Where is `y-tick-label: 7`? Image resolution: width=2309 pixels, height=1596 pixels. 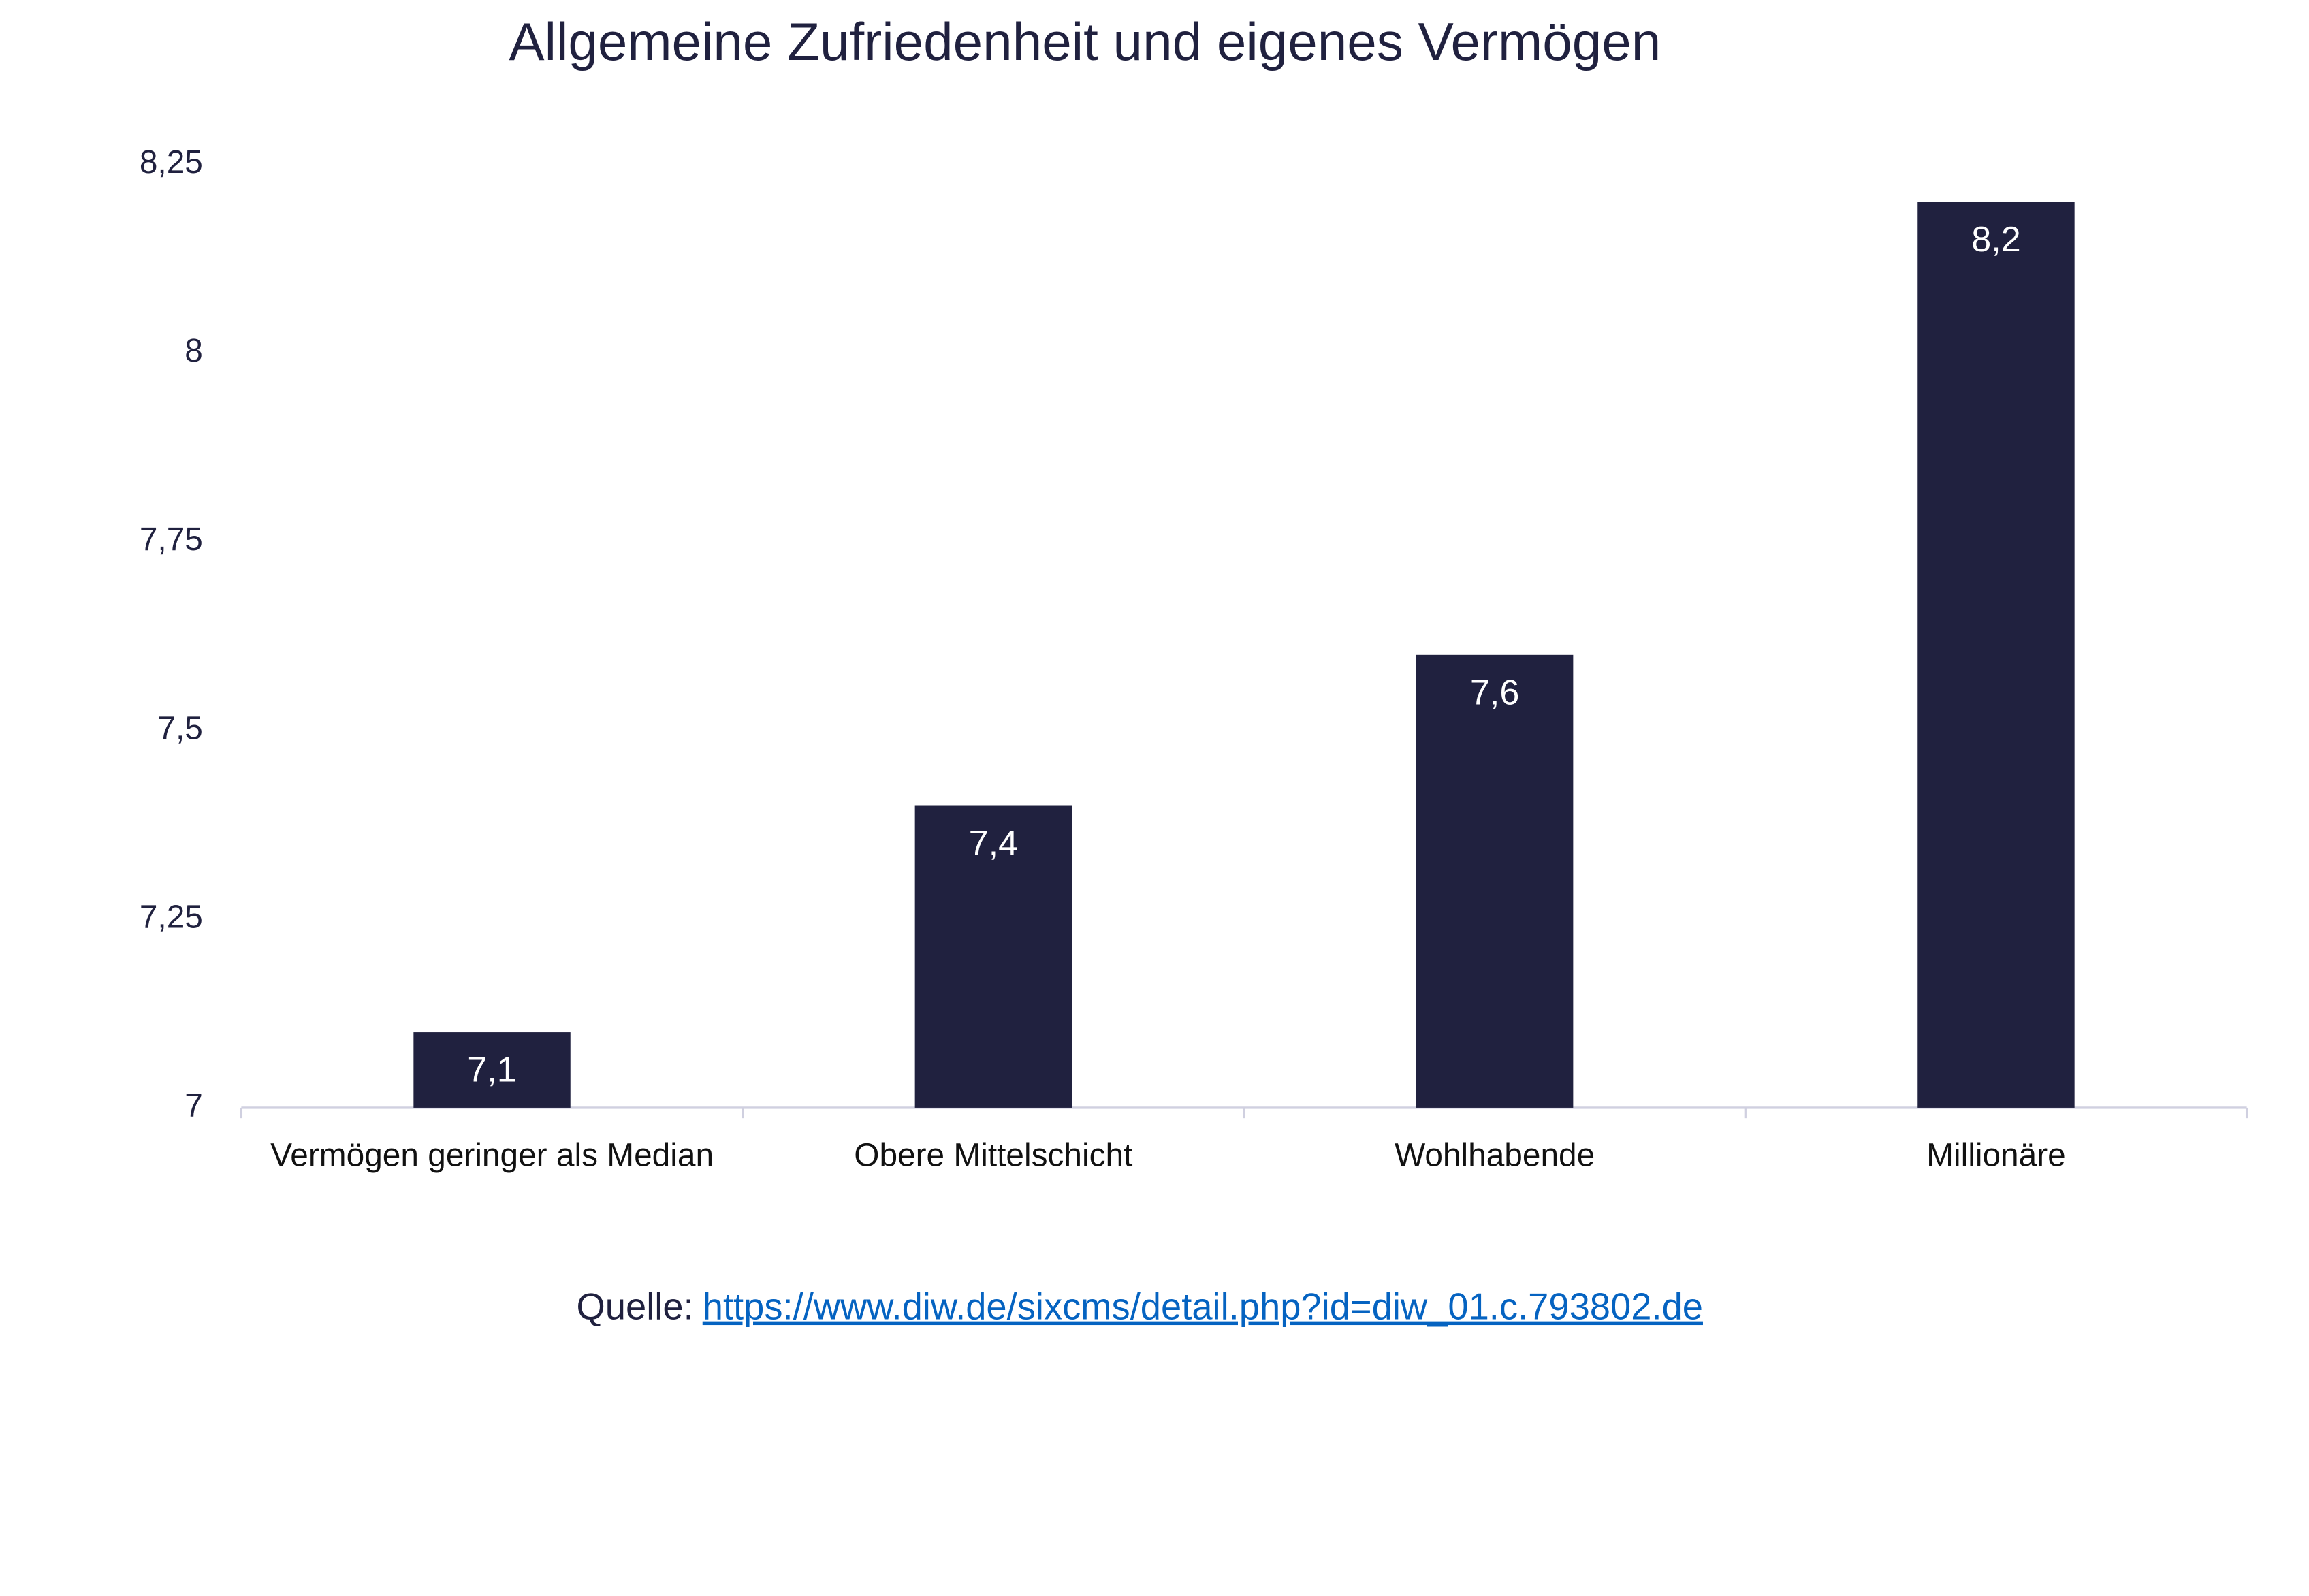
y-tick-label: 7 is located at coordinates (194, 1106).